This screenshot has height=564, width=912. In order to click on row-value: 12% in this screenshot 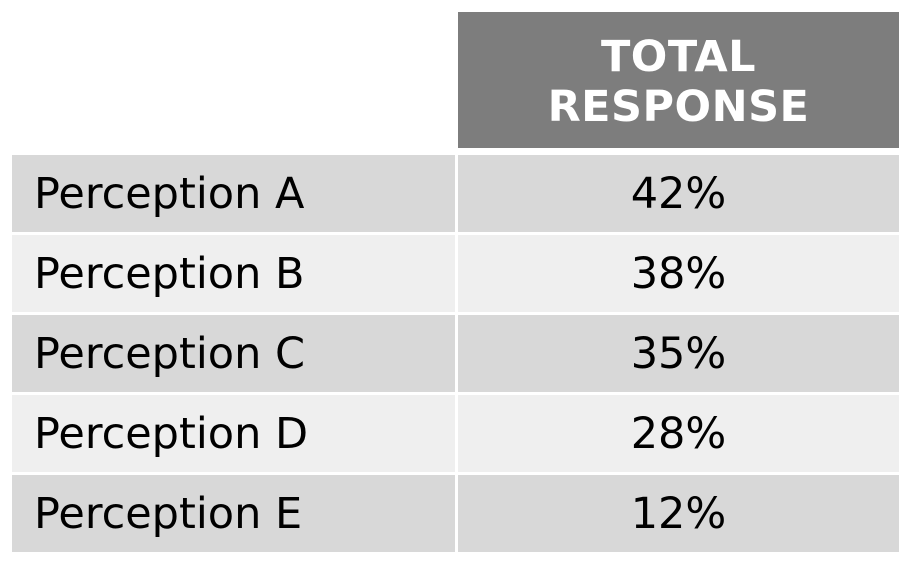, I will do `click(678, 513)`.